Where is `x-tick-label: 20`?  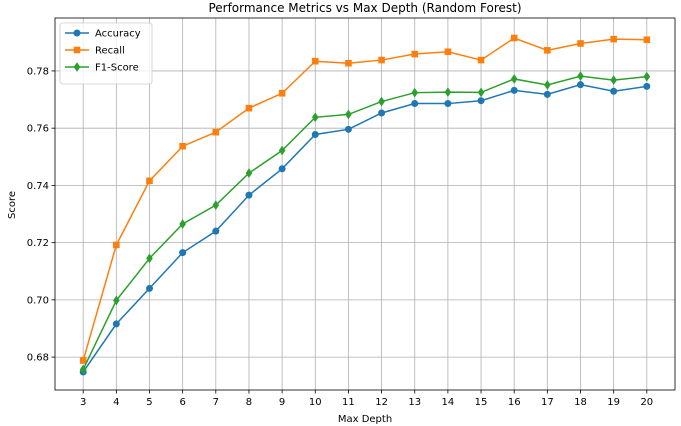
x-tick-label: 20 is located at coordinates (646, 402).